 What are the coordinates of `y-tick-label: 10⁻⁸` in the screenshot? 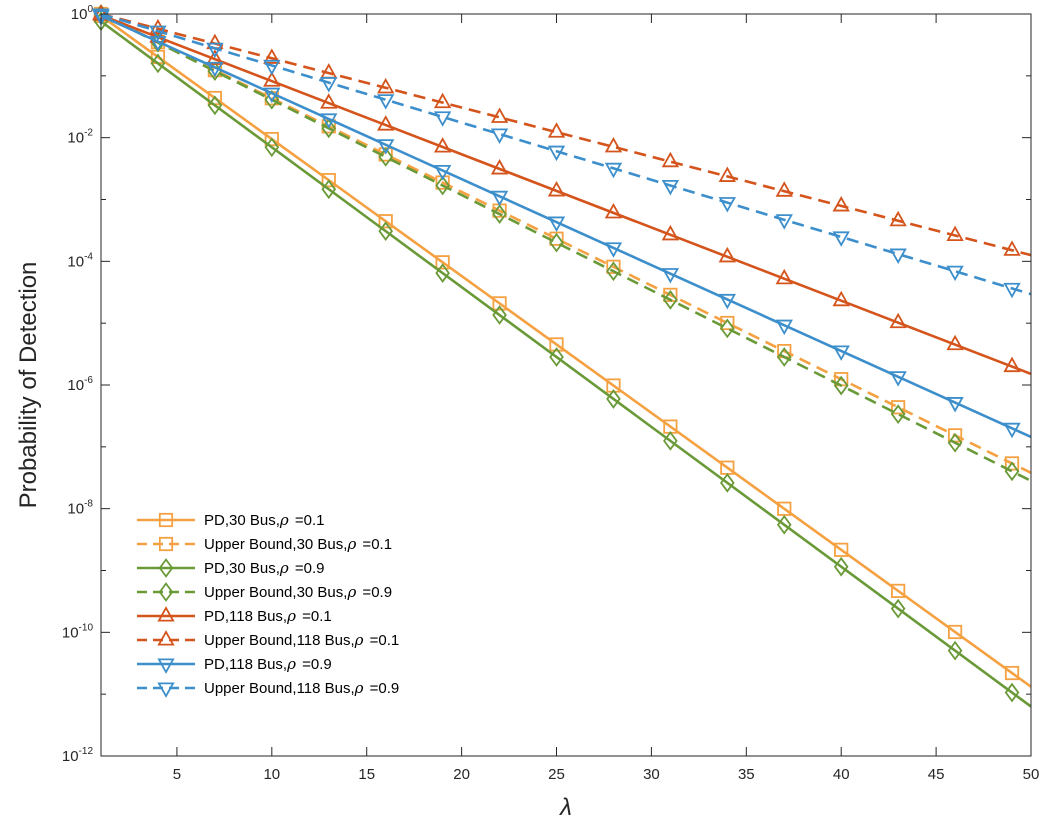 It's located at (80, 508).